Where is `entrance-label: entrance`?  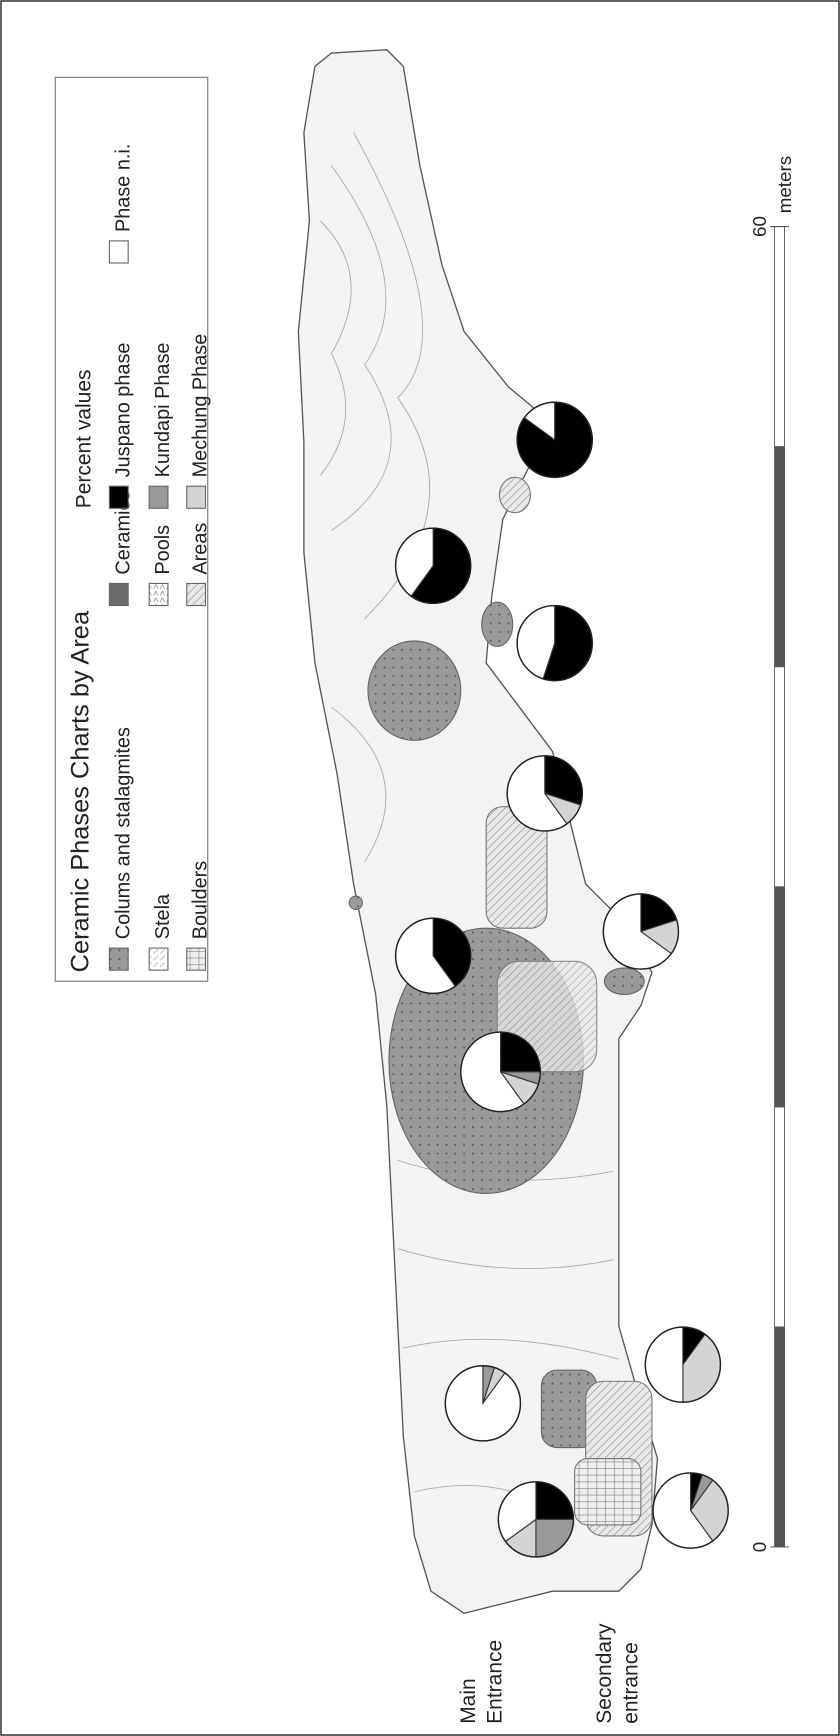 entrance-label: entrance is located at coordinates (631, 1683).